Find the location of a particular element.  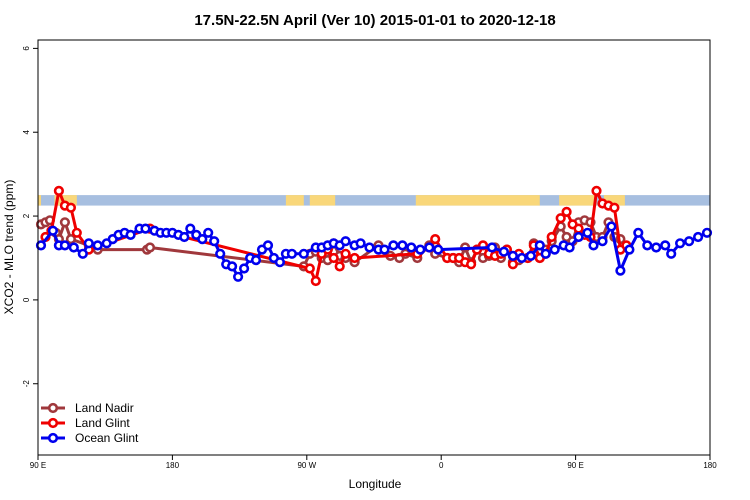

legend-label: Ocean Glint is located at coordinates (107, 438).